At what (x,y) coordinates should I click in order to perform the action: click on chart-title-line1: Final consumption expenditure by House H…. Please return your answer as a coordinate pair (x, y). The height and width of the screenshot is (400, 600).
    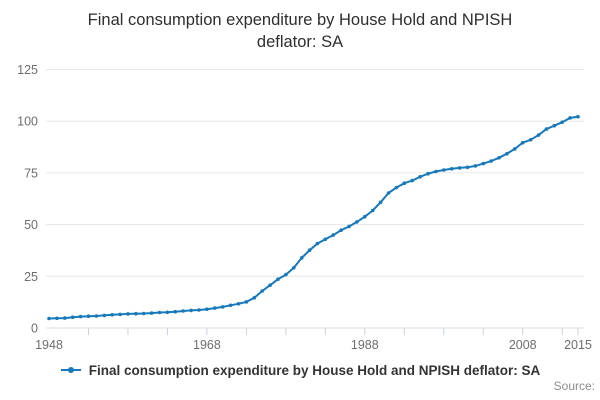
    Looking at the image, I should click on (300, 20).